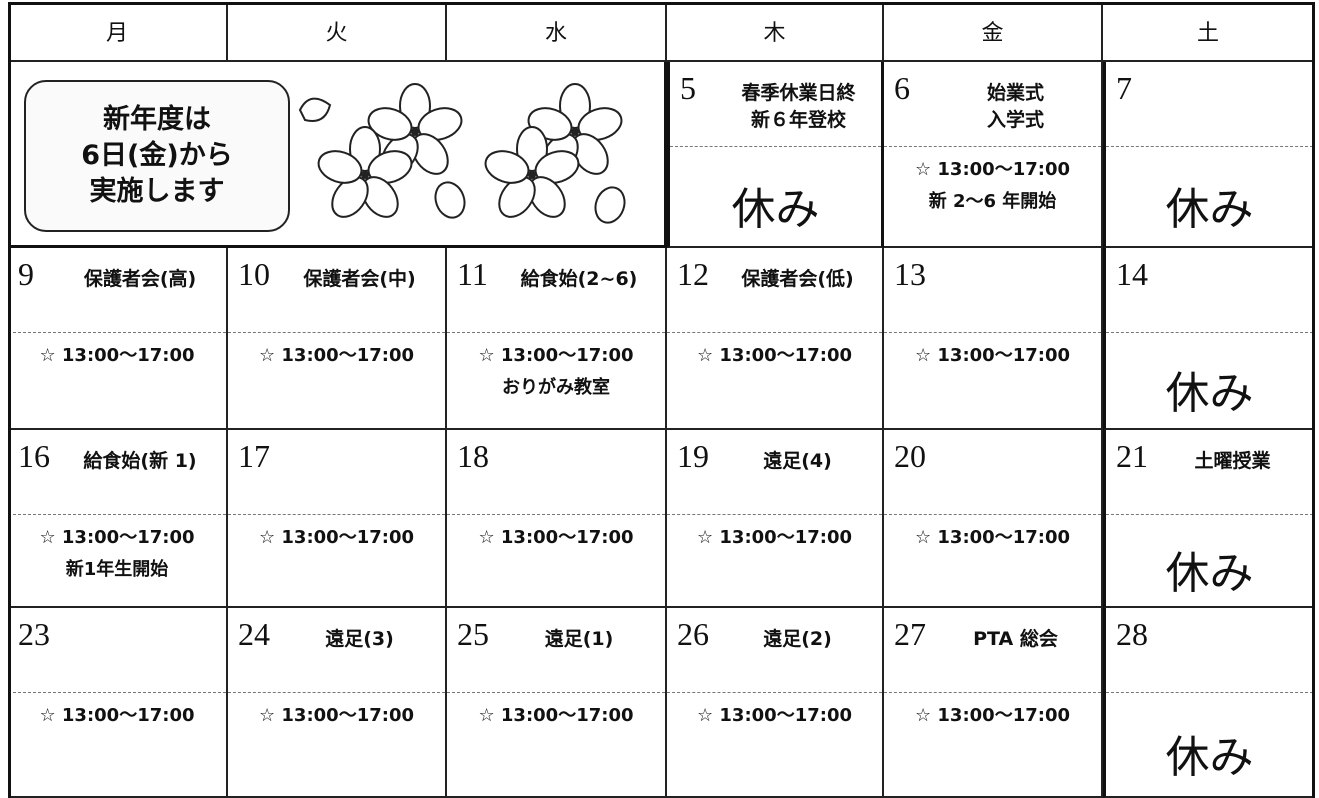 The image size is (1319, 798). What do you see at coordinates (993, 32) in the screenshot?
I see `day-header: 金` at bounding box center [993, 32].